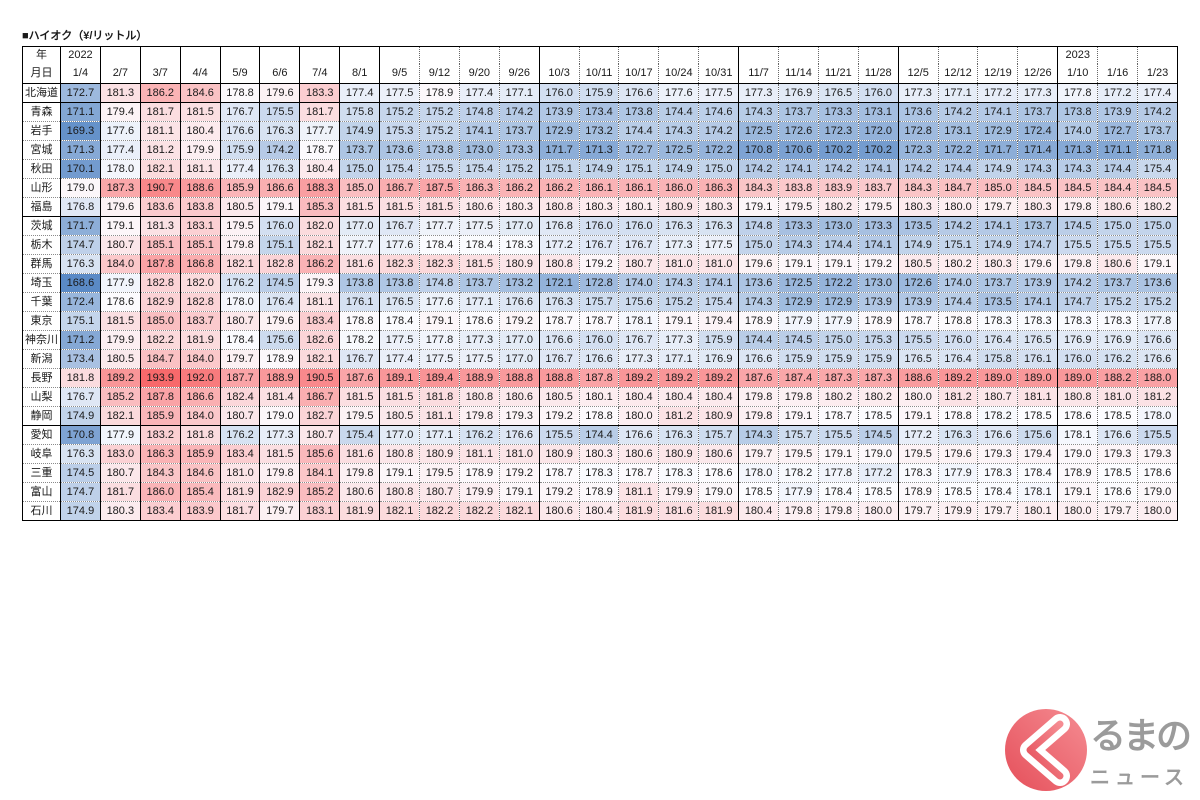 This screenshot has height=800, width=1200. Describe the element at coordinates (1157, 131) in the screenshot. I see `price-cell: 173.7` at that location.